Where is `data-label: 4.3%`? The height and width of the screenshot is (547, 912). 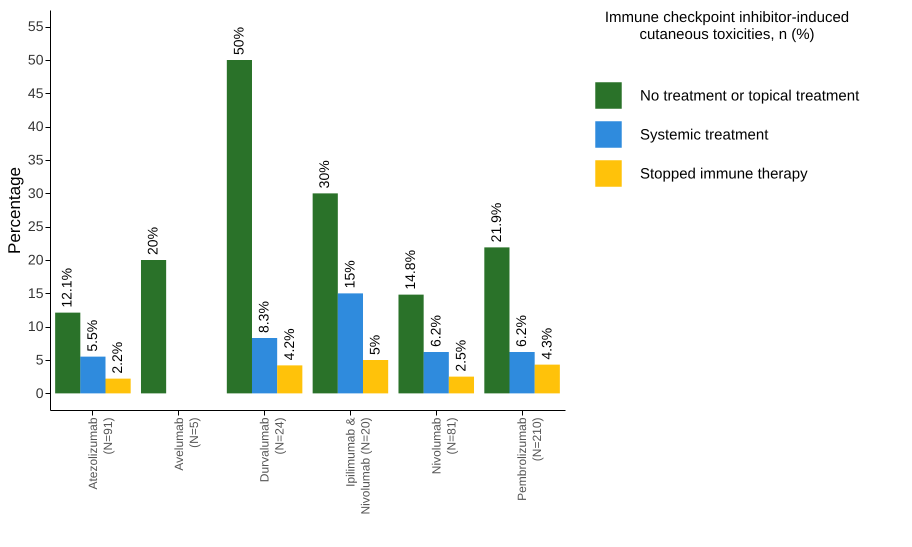
data-label: 4.3% is located at coordinates (546, 344).